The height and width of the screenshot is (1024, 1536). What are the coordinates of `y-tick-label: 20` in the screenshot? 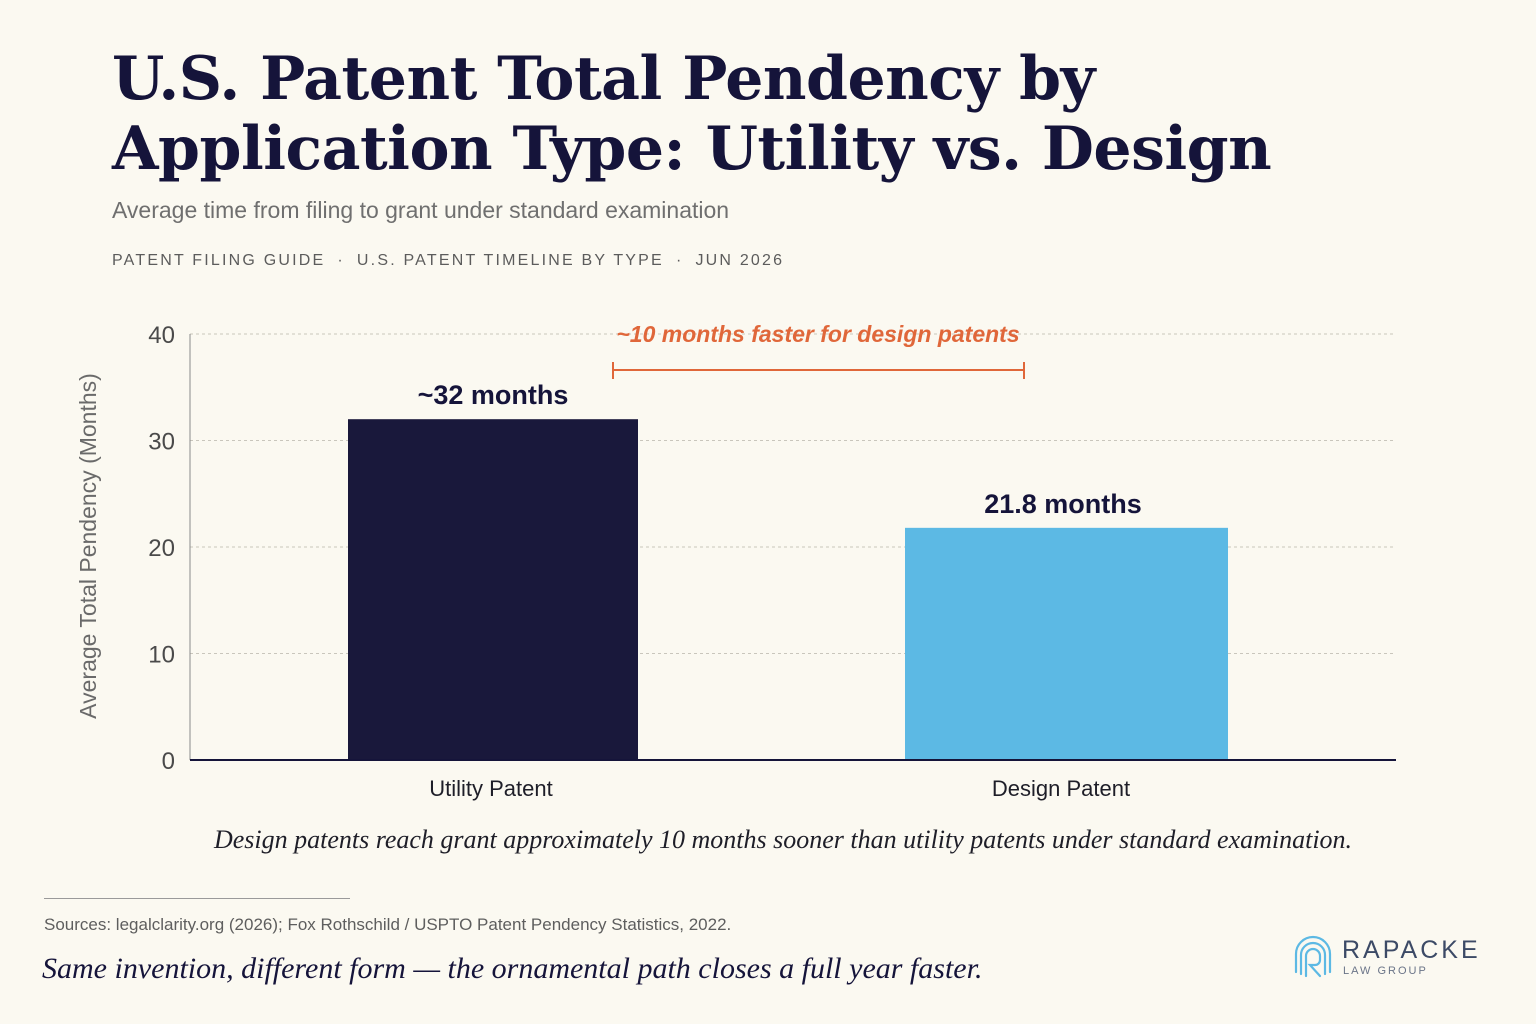 It's located at (161, 548).